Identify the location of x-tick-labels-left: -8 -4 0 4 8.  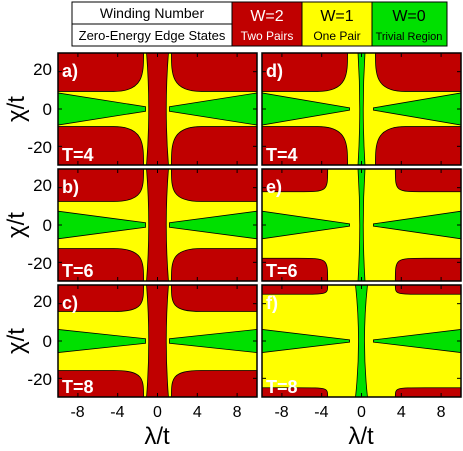
(155, 412).